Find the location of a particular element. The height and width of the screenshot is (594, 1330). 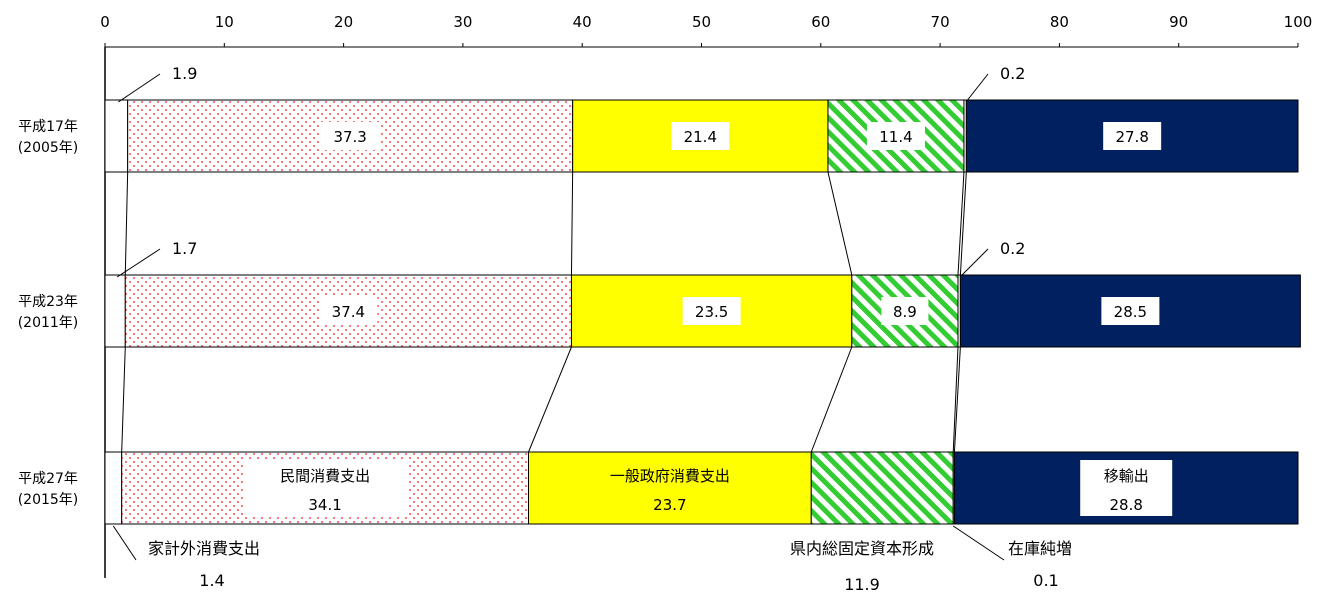

value-label: 8.9 is located at coordinates (905, 312).